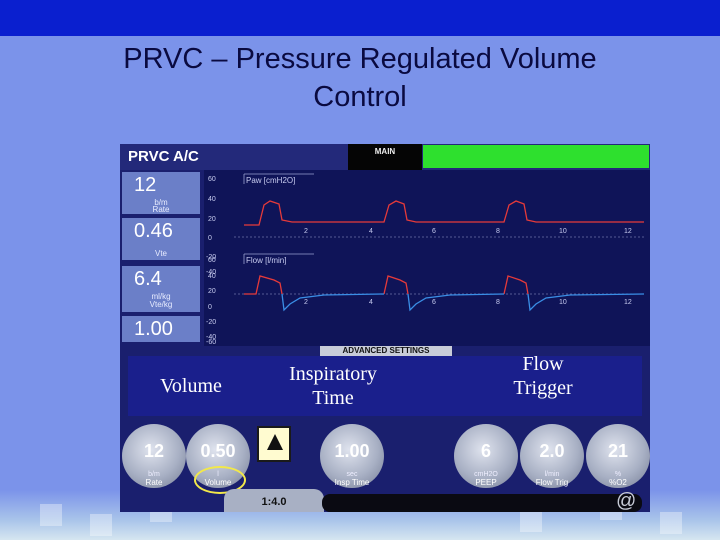 The width and height of the screenshot is (720, 540). Describe the element at coordinates (161, 296) in the screenshot. I see `measured-vte-kg-unit: ml/kg` at that location.